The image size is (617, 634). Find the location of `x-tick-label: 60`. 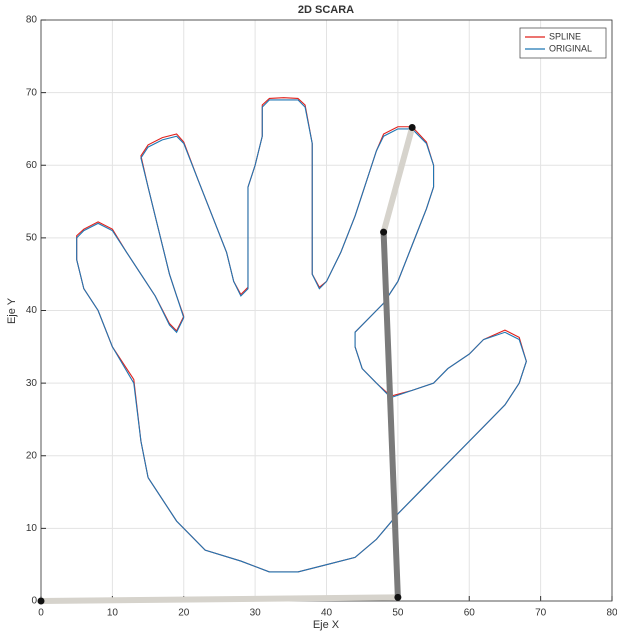

x-tick-label: 60 is located at coordinates (470, 613).